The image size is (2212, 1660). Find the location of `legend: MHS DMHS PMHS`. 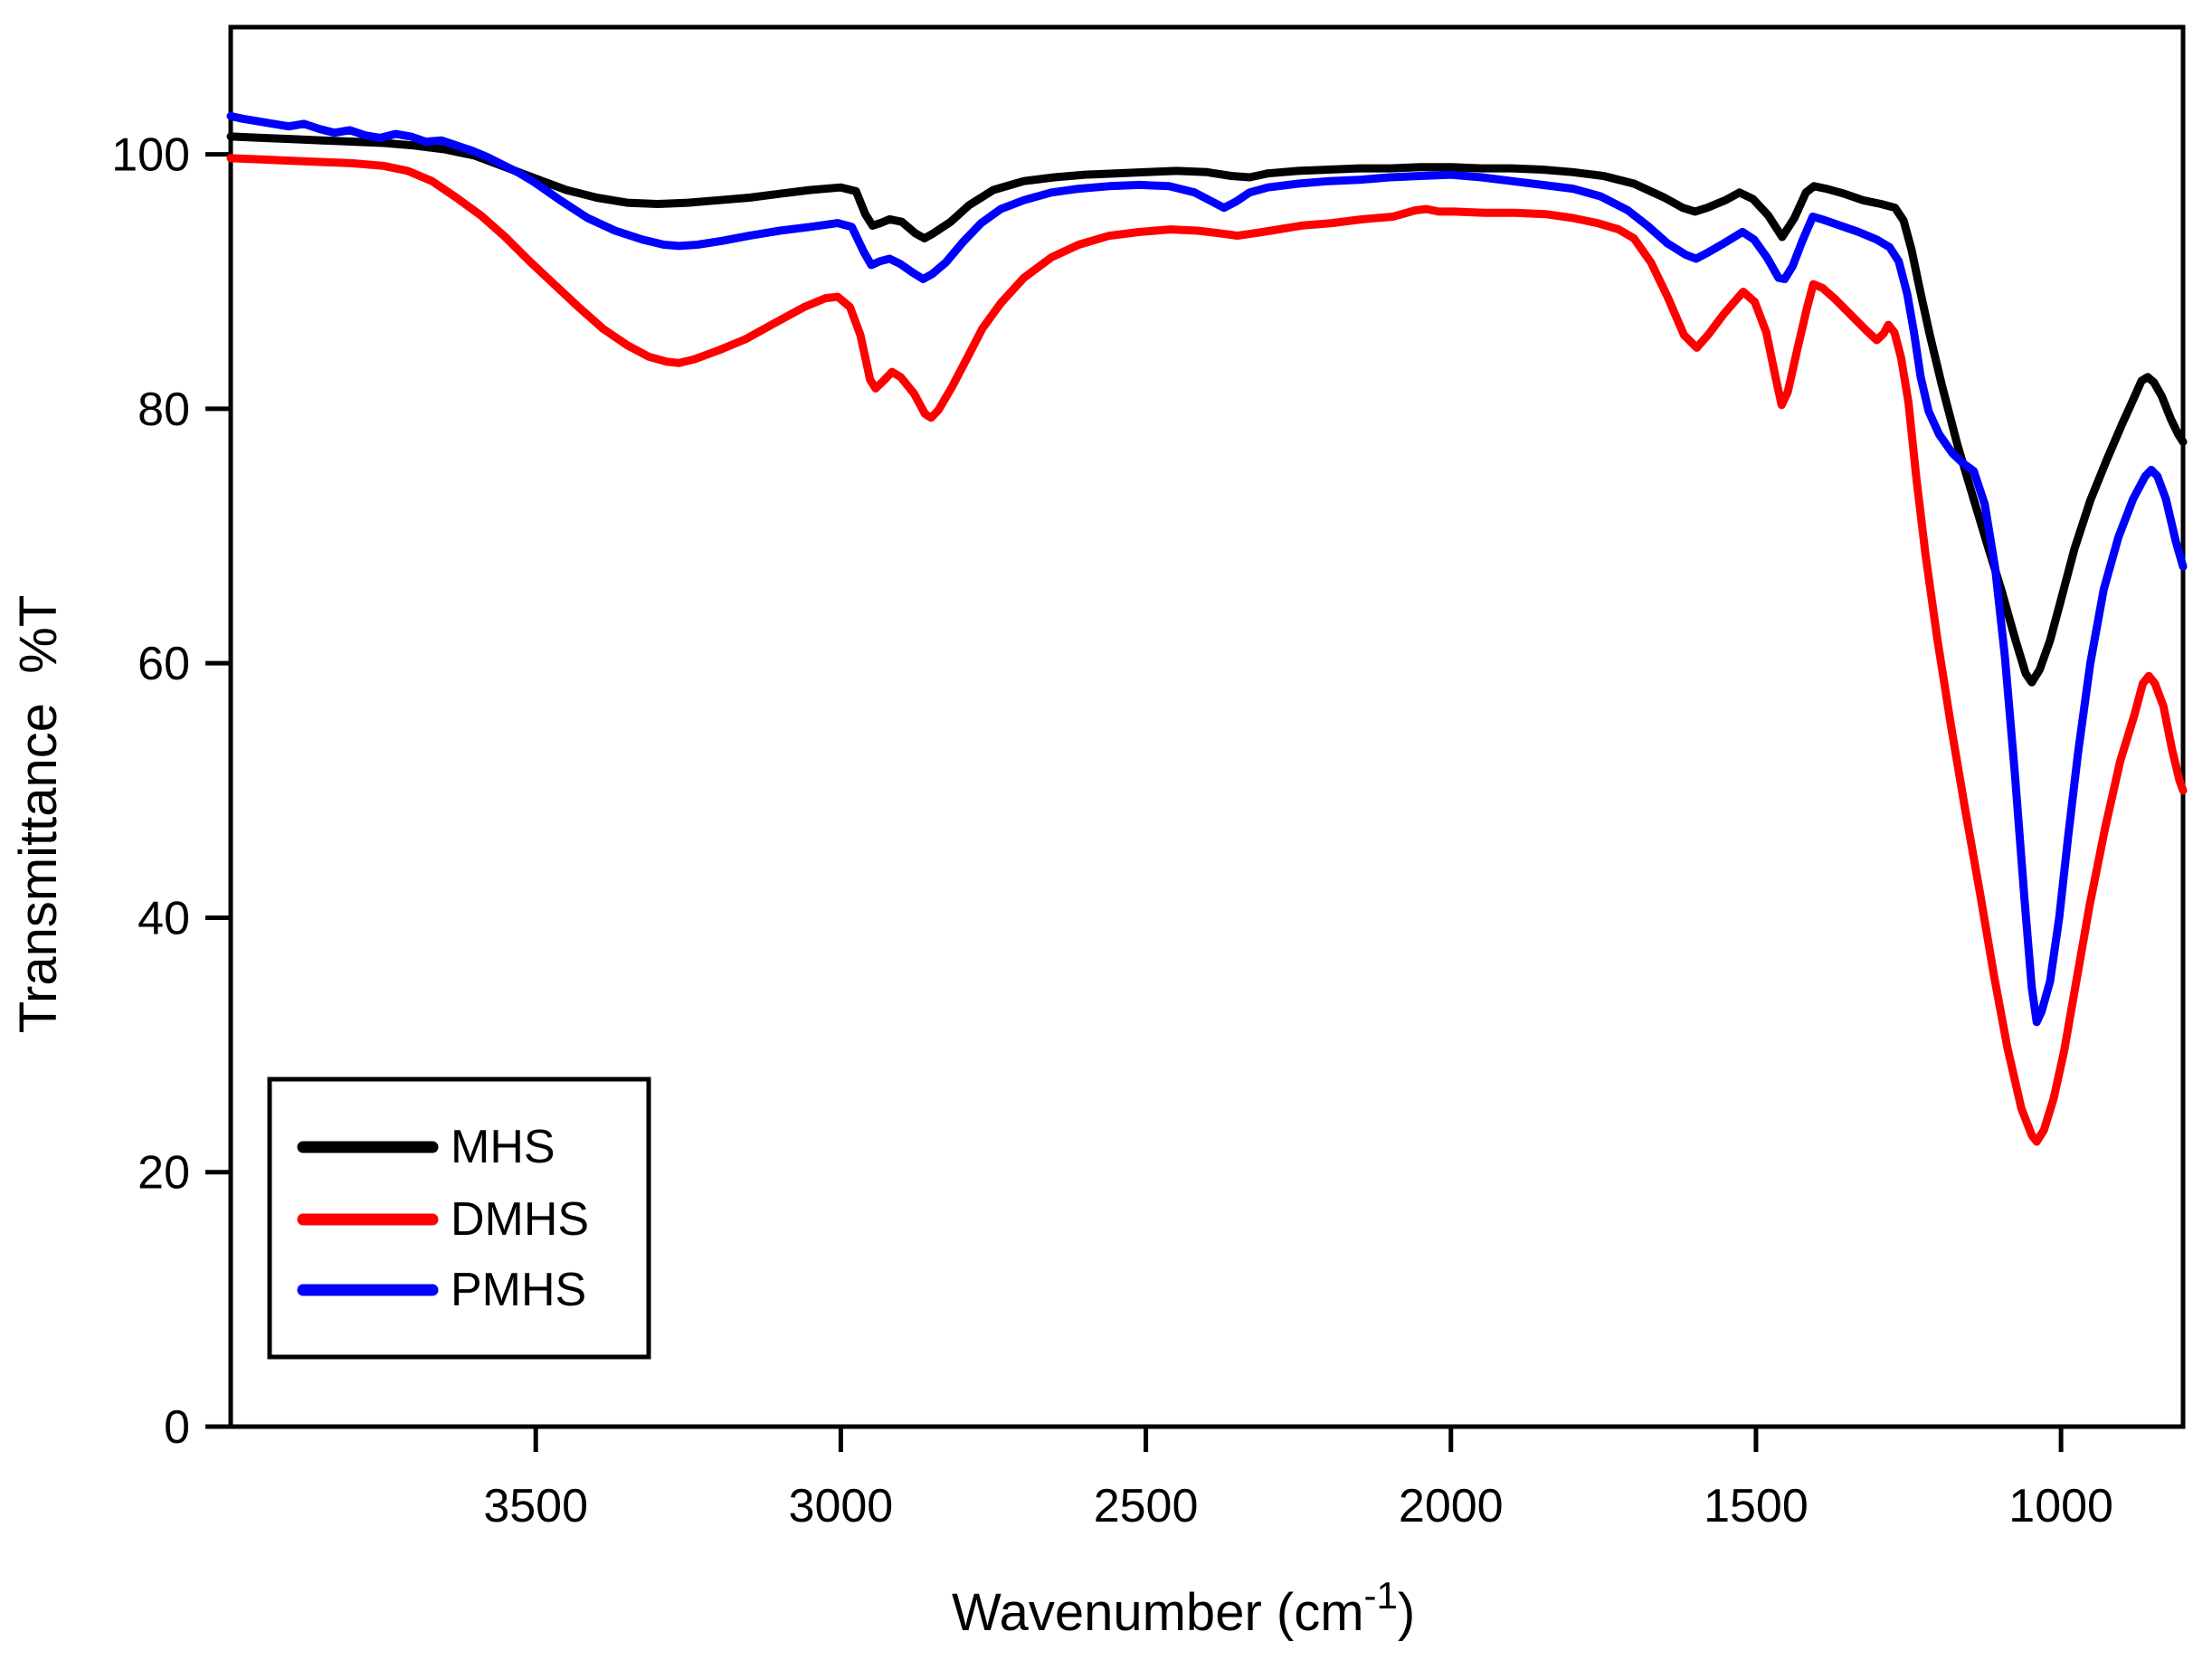

legend: MHS DMHS PMHS is located at coordinates (459, 1218).